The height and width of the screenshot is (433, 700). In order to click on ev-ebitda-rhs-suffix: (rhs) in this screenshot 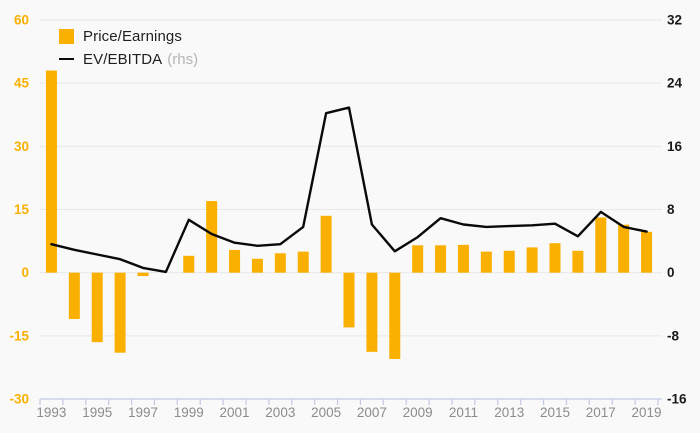, I will do `click(183, 59)`.